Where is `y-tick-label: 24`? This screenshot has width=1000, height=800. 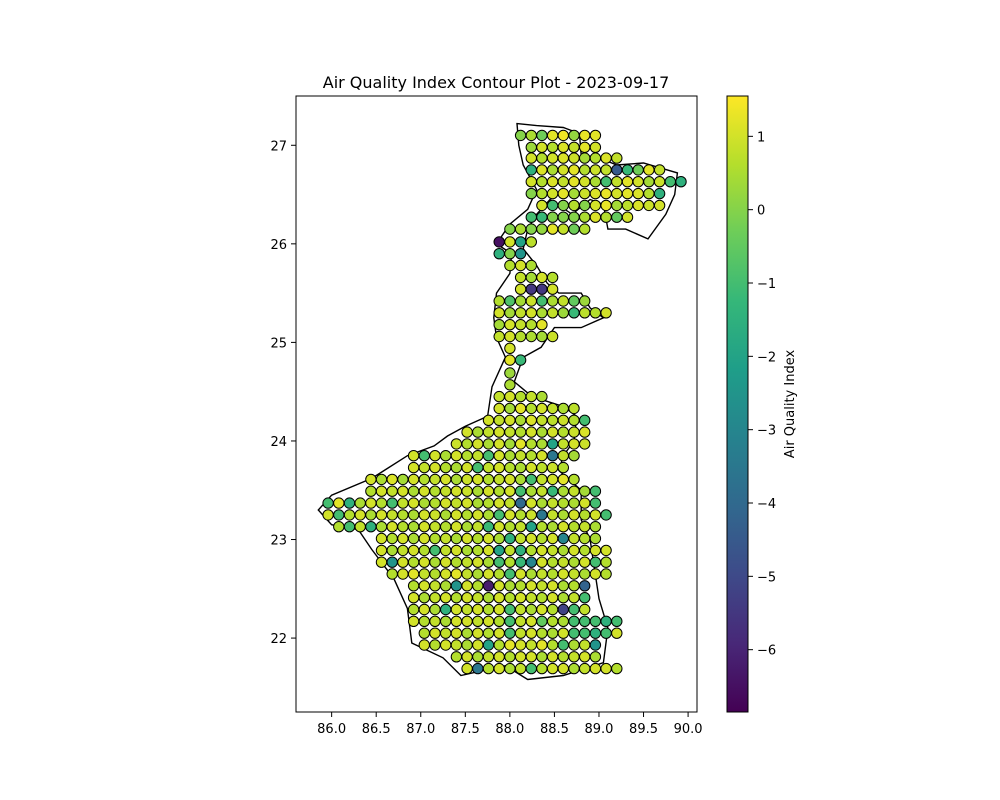 y-tick-label: 24 is located at coordinates (278, 442).